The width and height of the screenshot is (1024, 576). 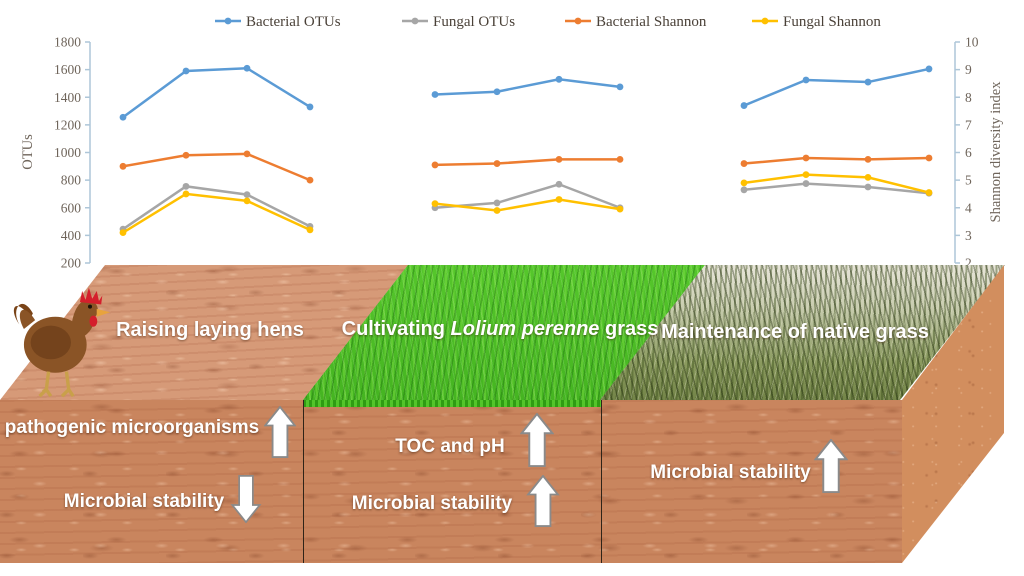 I want to click on surface-label-lolium: Cultivating Lolium perenne grass, so click(x=500, y=329).